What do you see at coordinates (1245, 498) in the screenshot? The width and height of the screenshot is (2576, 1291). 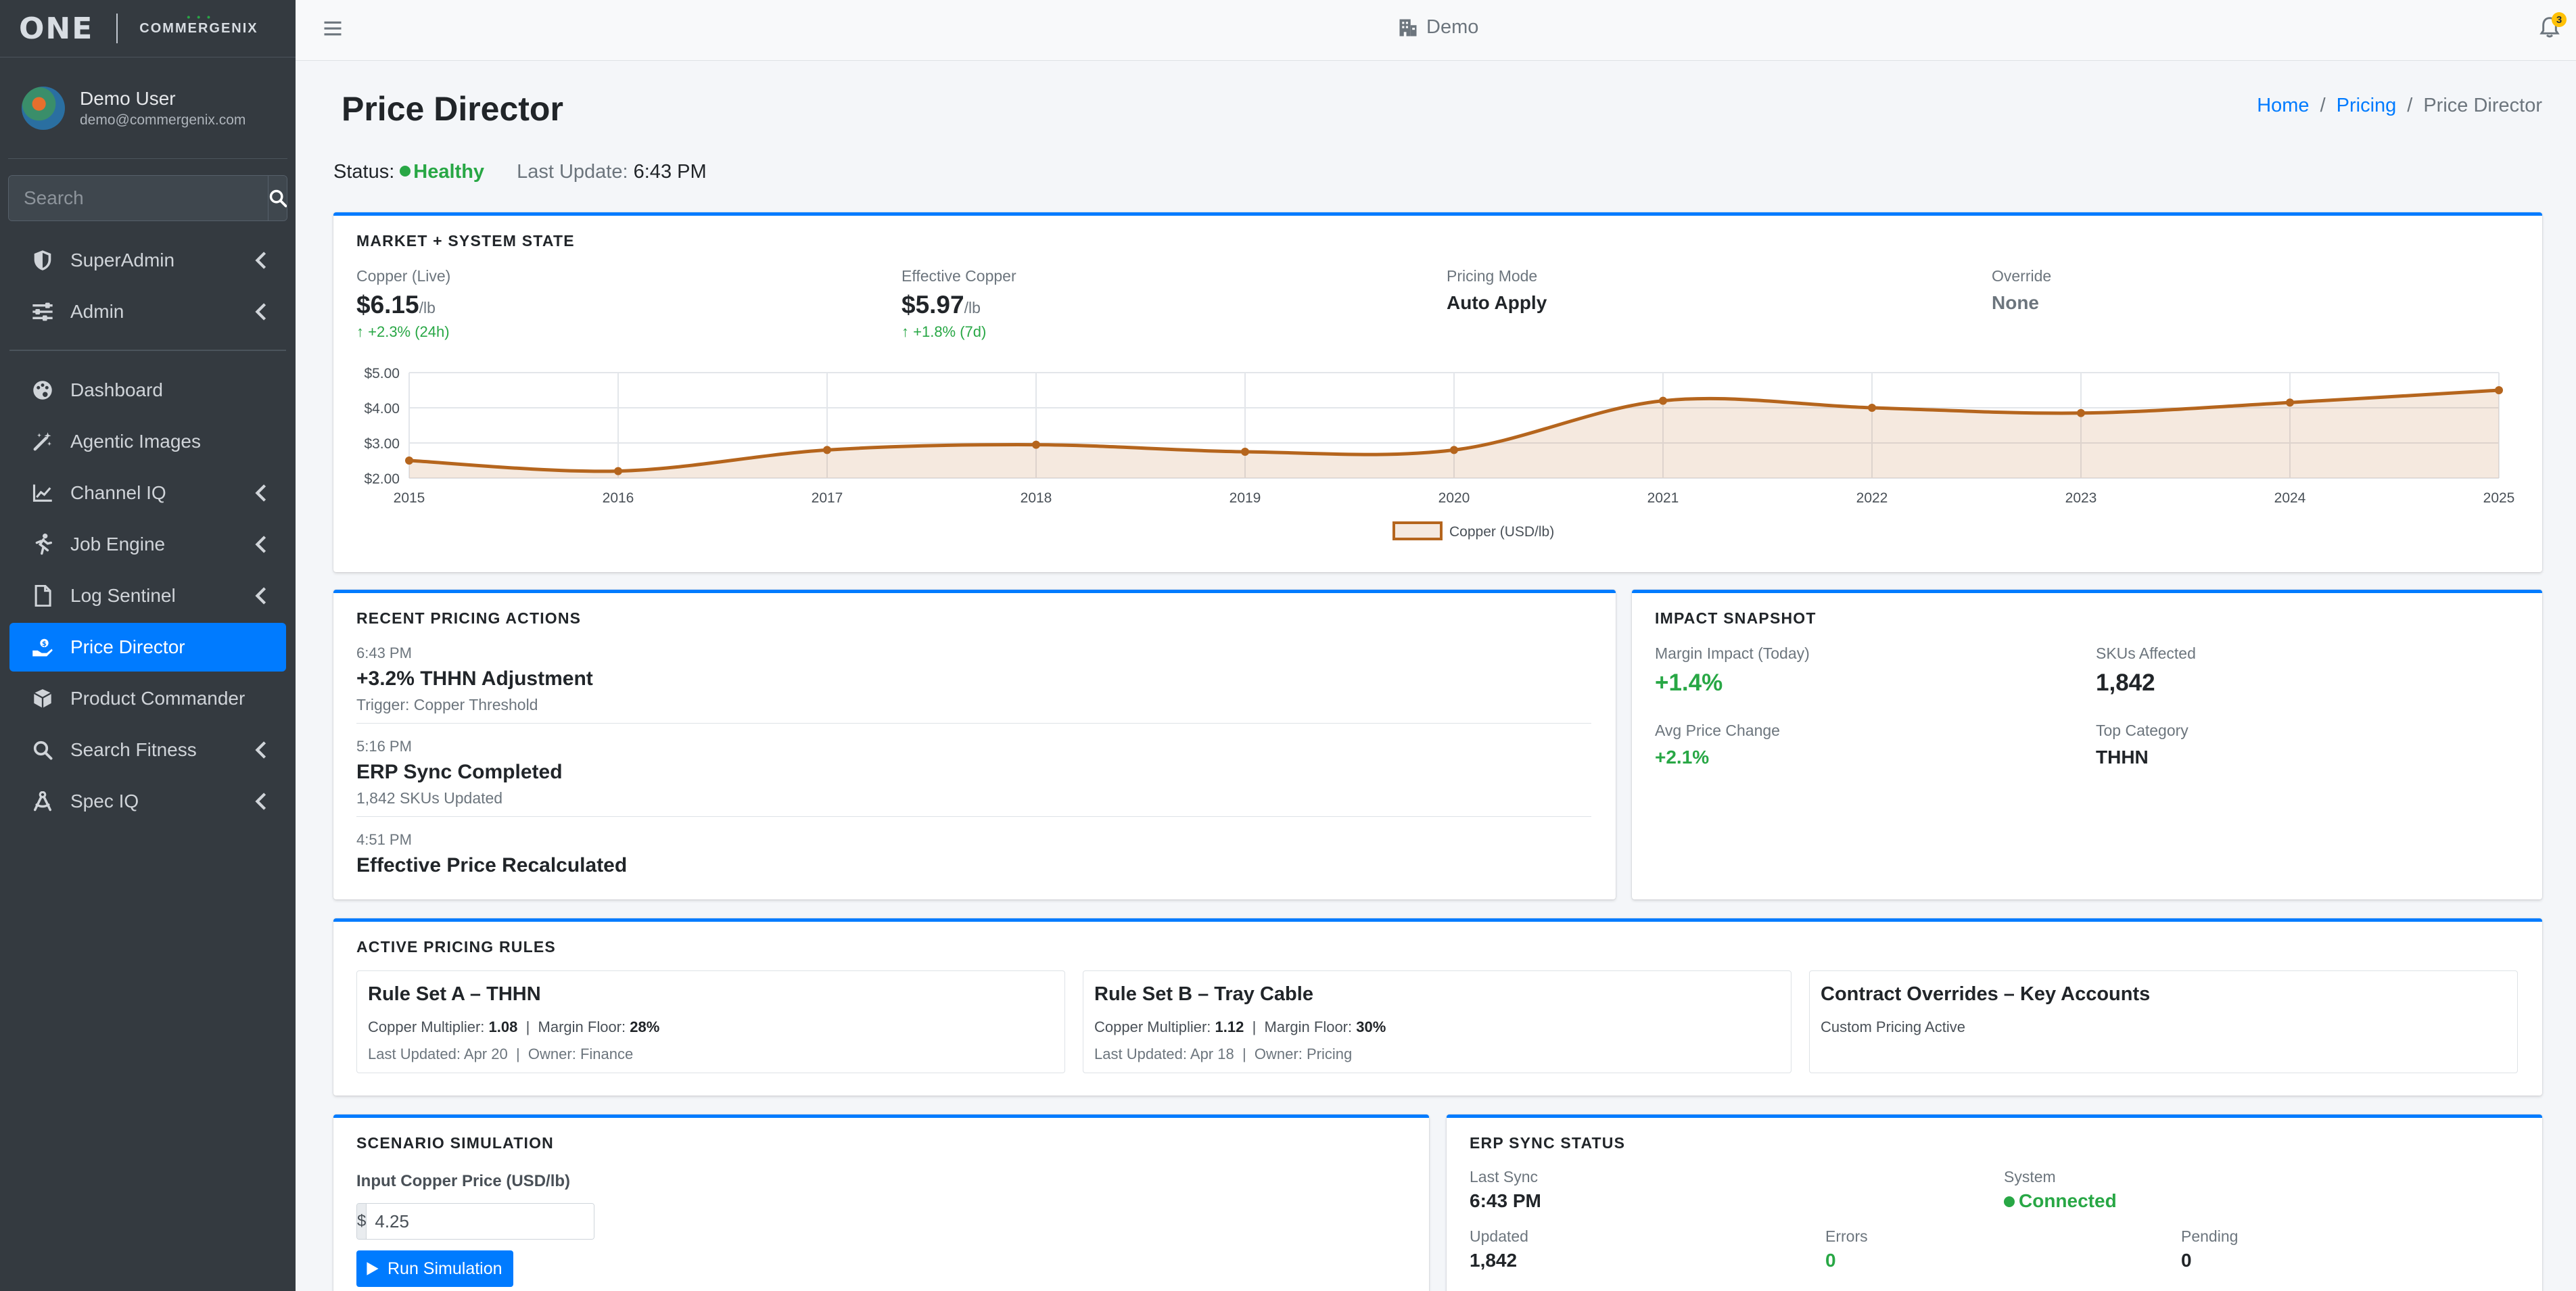 I see `x-tick-label: 2019` at bounding box center [1245, 498].